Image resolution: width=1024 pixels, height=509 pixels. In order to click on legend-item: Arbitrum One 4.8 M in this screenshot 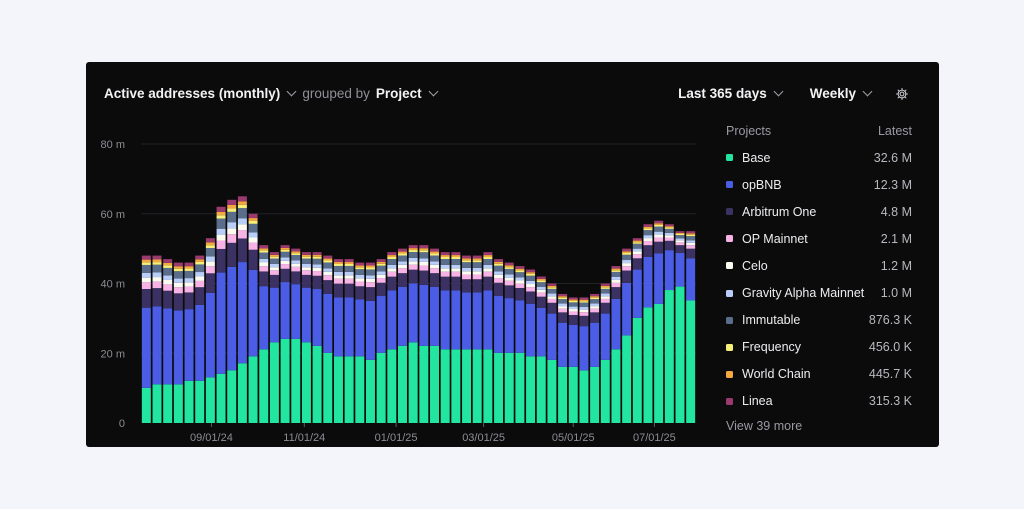, I will do `click(819, 211)`.